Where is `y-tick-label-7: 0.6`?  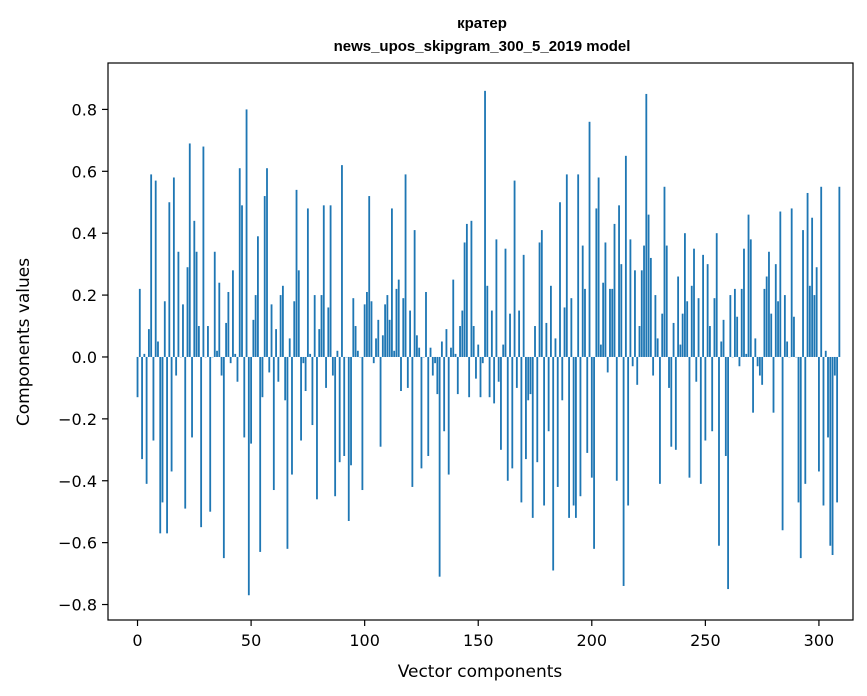
y-tick-label-7: 0.6 is located at coordinates (84, 171).